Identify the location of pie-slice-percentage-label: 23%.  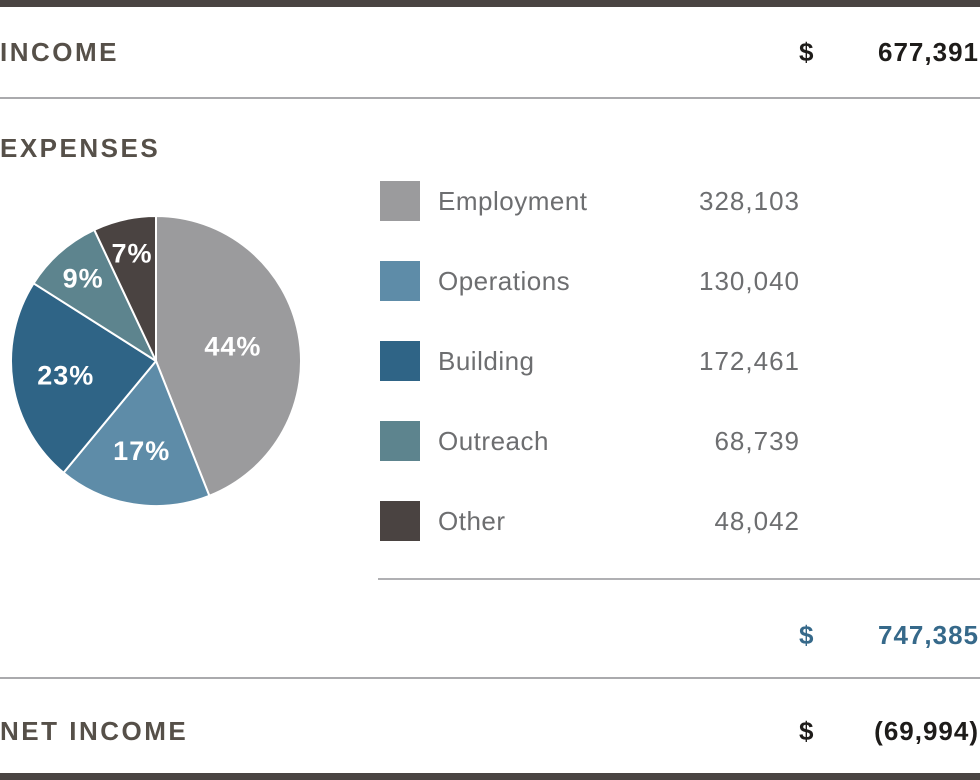
(65, 375).